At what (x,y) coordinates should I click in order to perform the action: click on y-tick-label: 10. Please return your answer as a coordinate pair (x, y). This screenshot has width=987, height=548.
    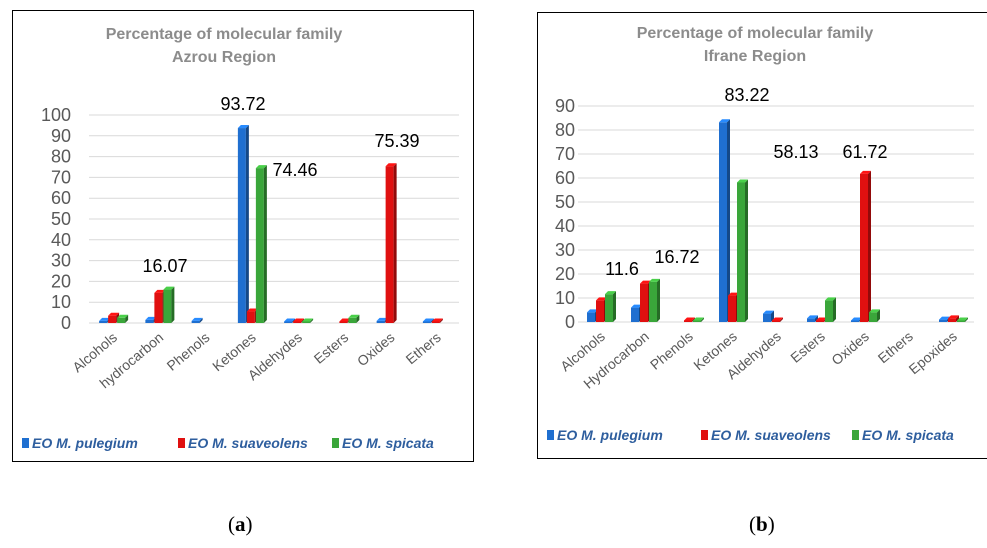
    Looking at the image, I should click on (565, 298).